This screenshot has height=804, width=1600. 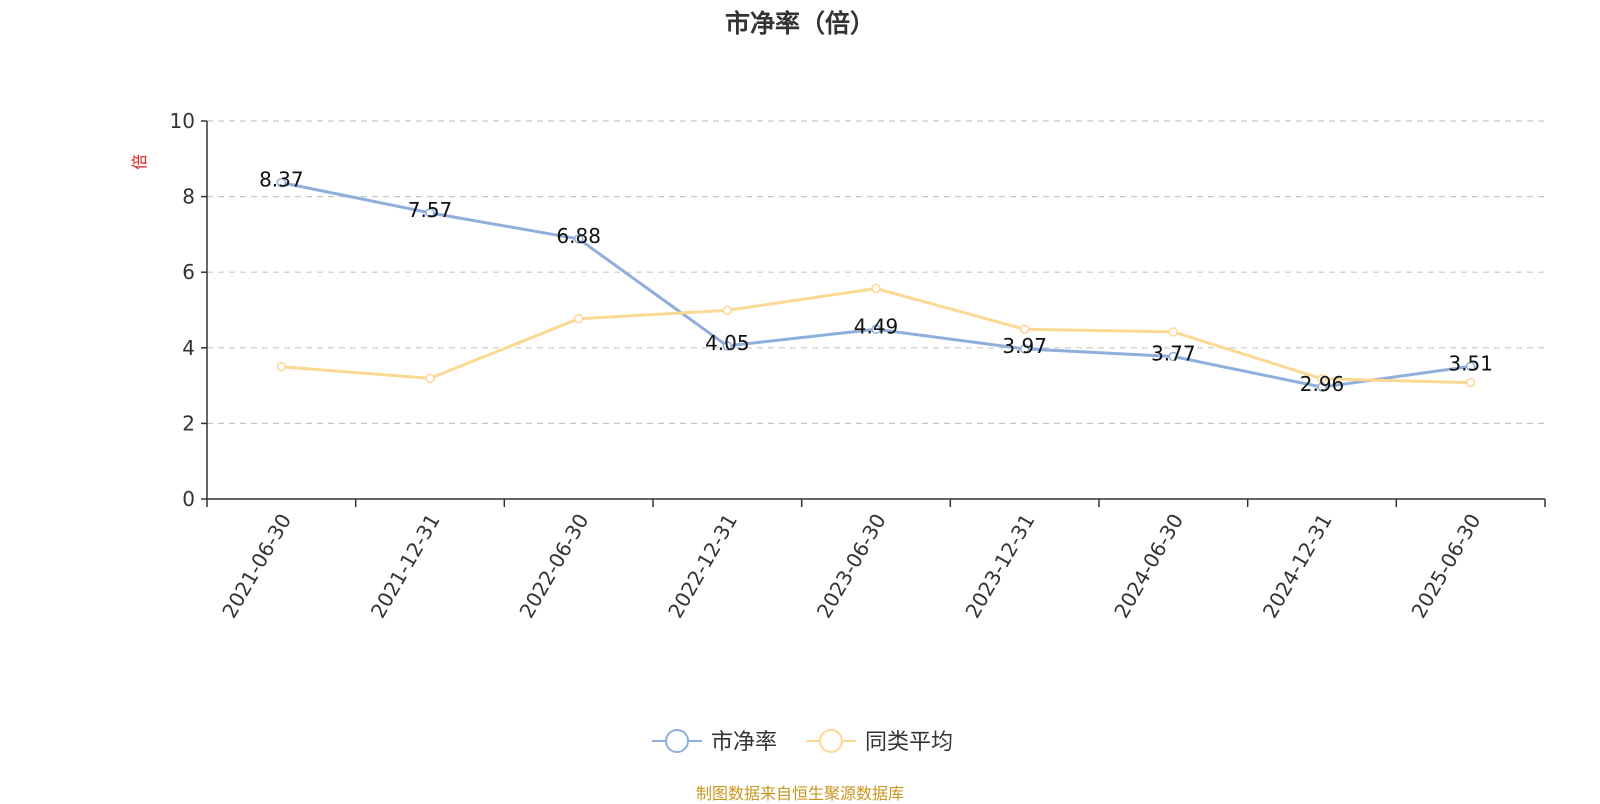 I want to click on data-label: 3.51, so click(x=1470, y=363).